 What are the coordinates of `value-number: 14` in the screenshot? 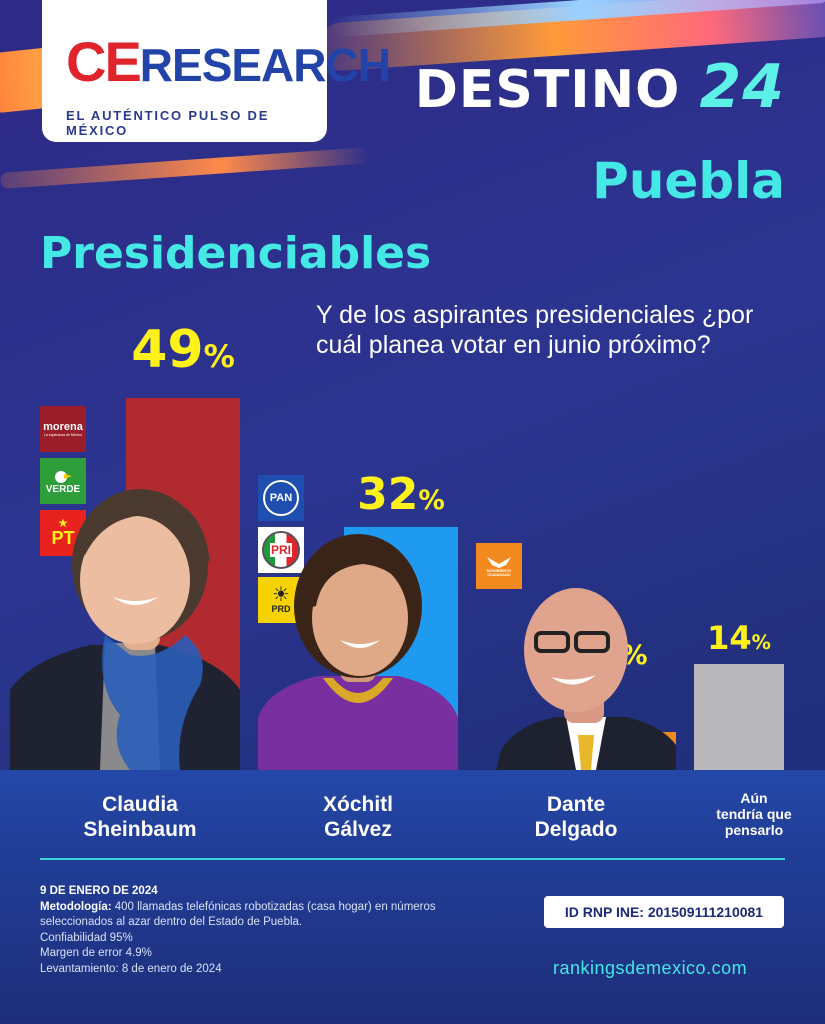 It's located at (729, 638).